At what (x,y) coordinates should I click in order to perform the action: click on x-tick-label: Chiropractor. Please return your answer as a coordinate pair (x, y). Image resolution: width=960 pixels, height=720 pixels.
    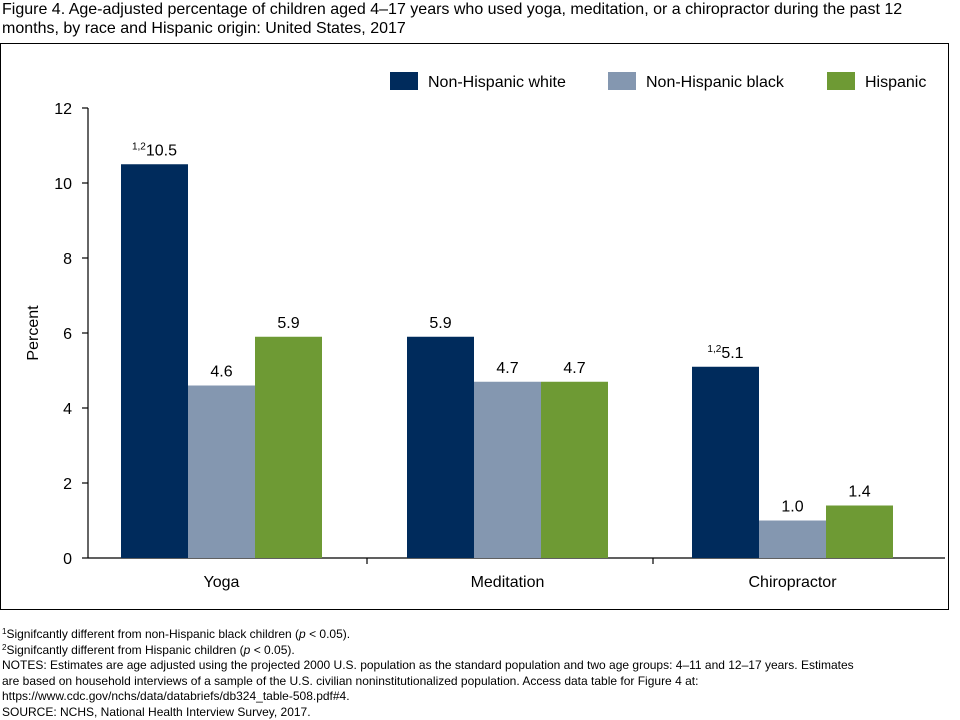
    Looking at the image, I should click on (792, 582).